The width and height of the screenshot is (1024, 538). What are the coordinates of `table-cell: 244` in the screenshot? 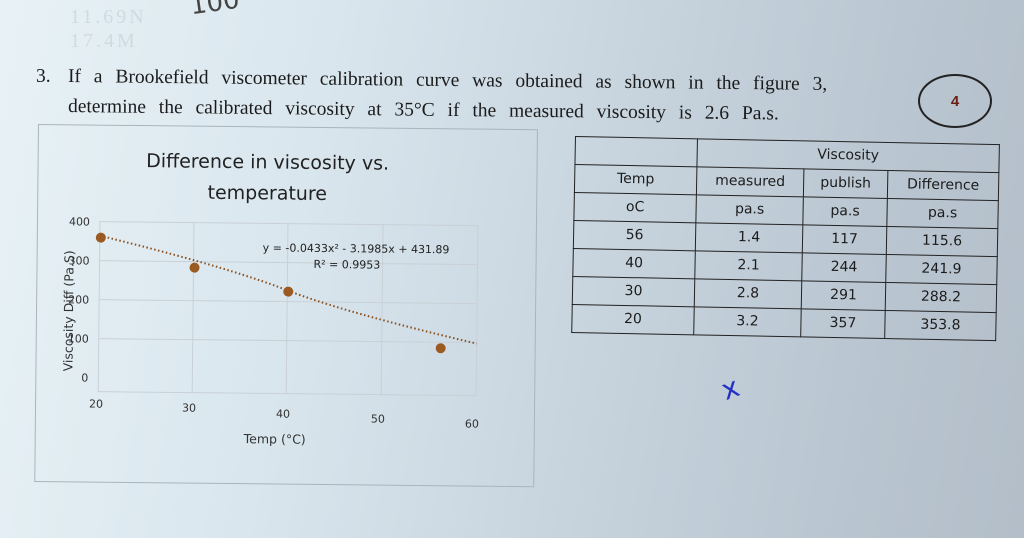 It's located at (844, 267).